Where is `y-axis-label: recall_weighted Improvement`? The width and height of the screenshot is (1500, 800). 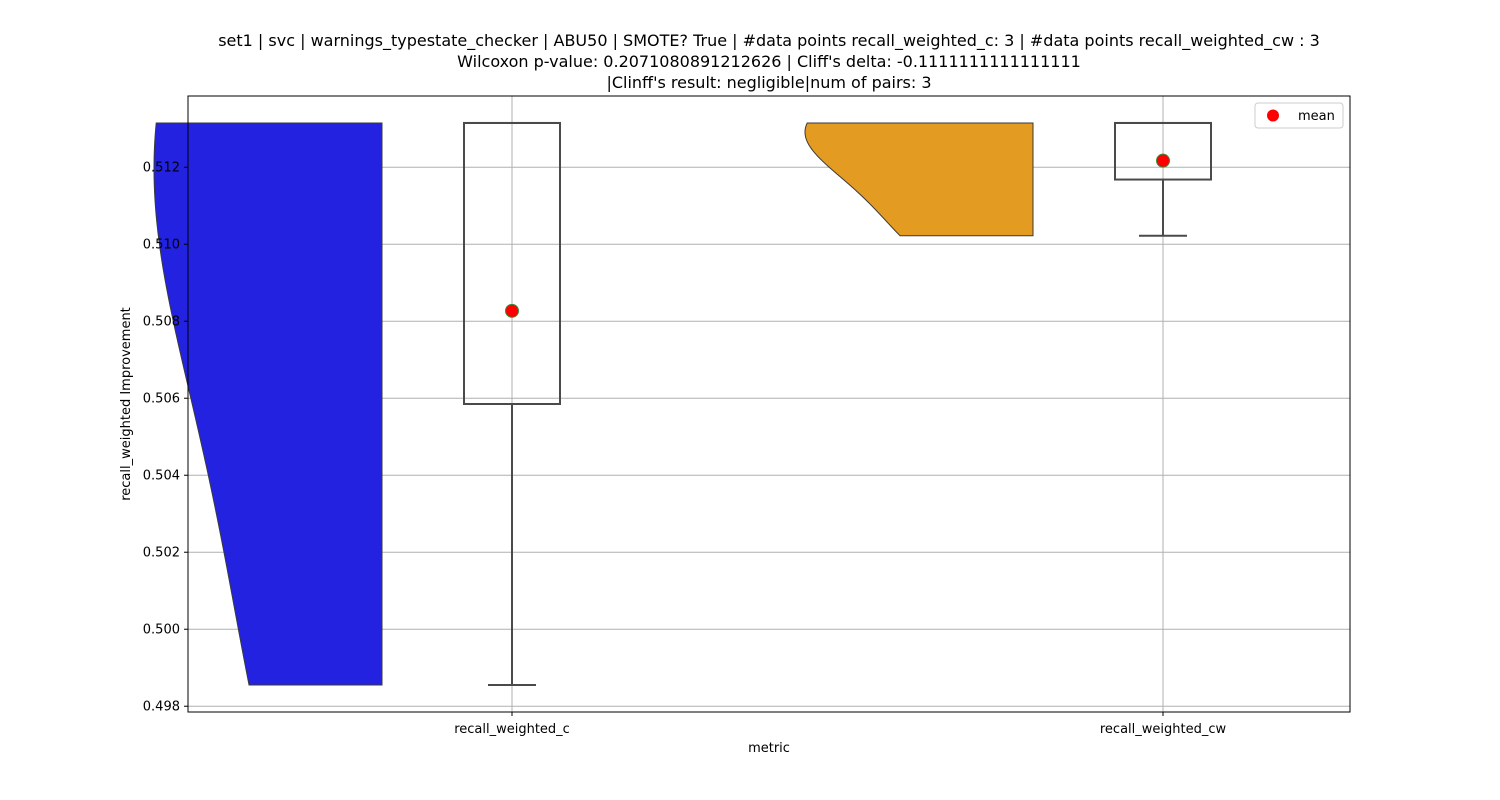 y-axis-label: recall_weighted Improvement is located at coordinates (126, 404).